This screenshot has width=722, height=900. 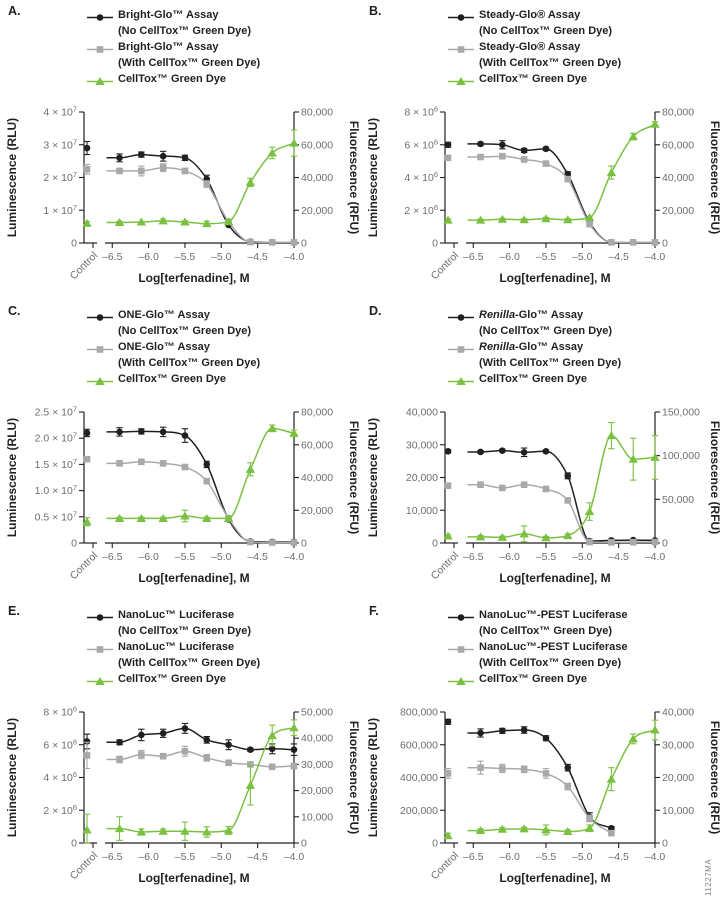 What do you see at coordinates (545, 31) in the screenshot?
I see `legend-label-line: (No CellTox™ Green Dye)` at bounding box center [545, 31].